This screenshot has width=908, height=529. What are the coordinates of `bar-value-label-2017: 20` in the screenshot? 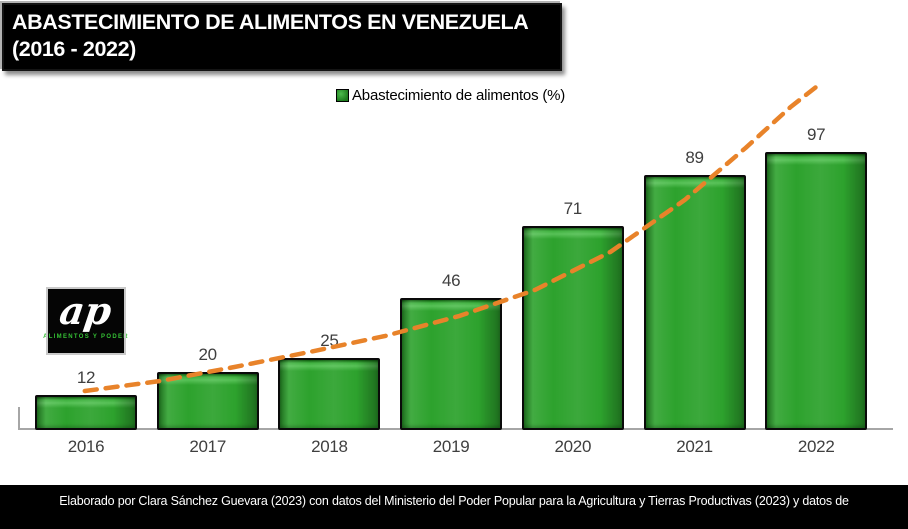 It's located at (208, 354).